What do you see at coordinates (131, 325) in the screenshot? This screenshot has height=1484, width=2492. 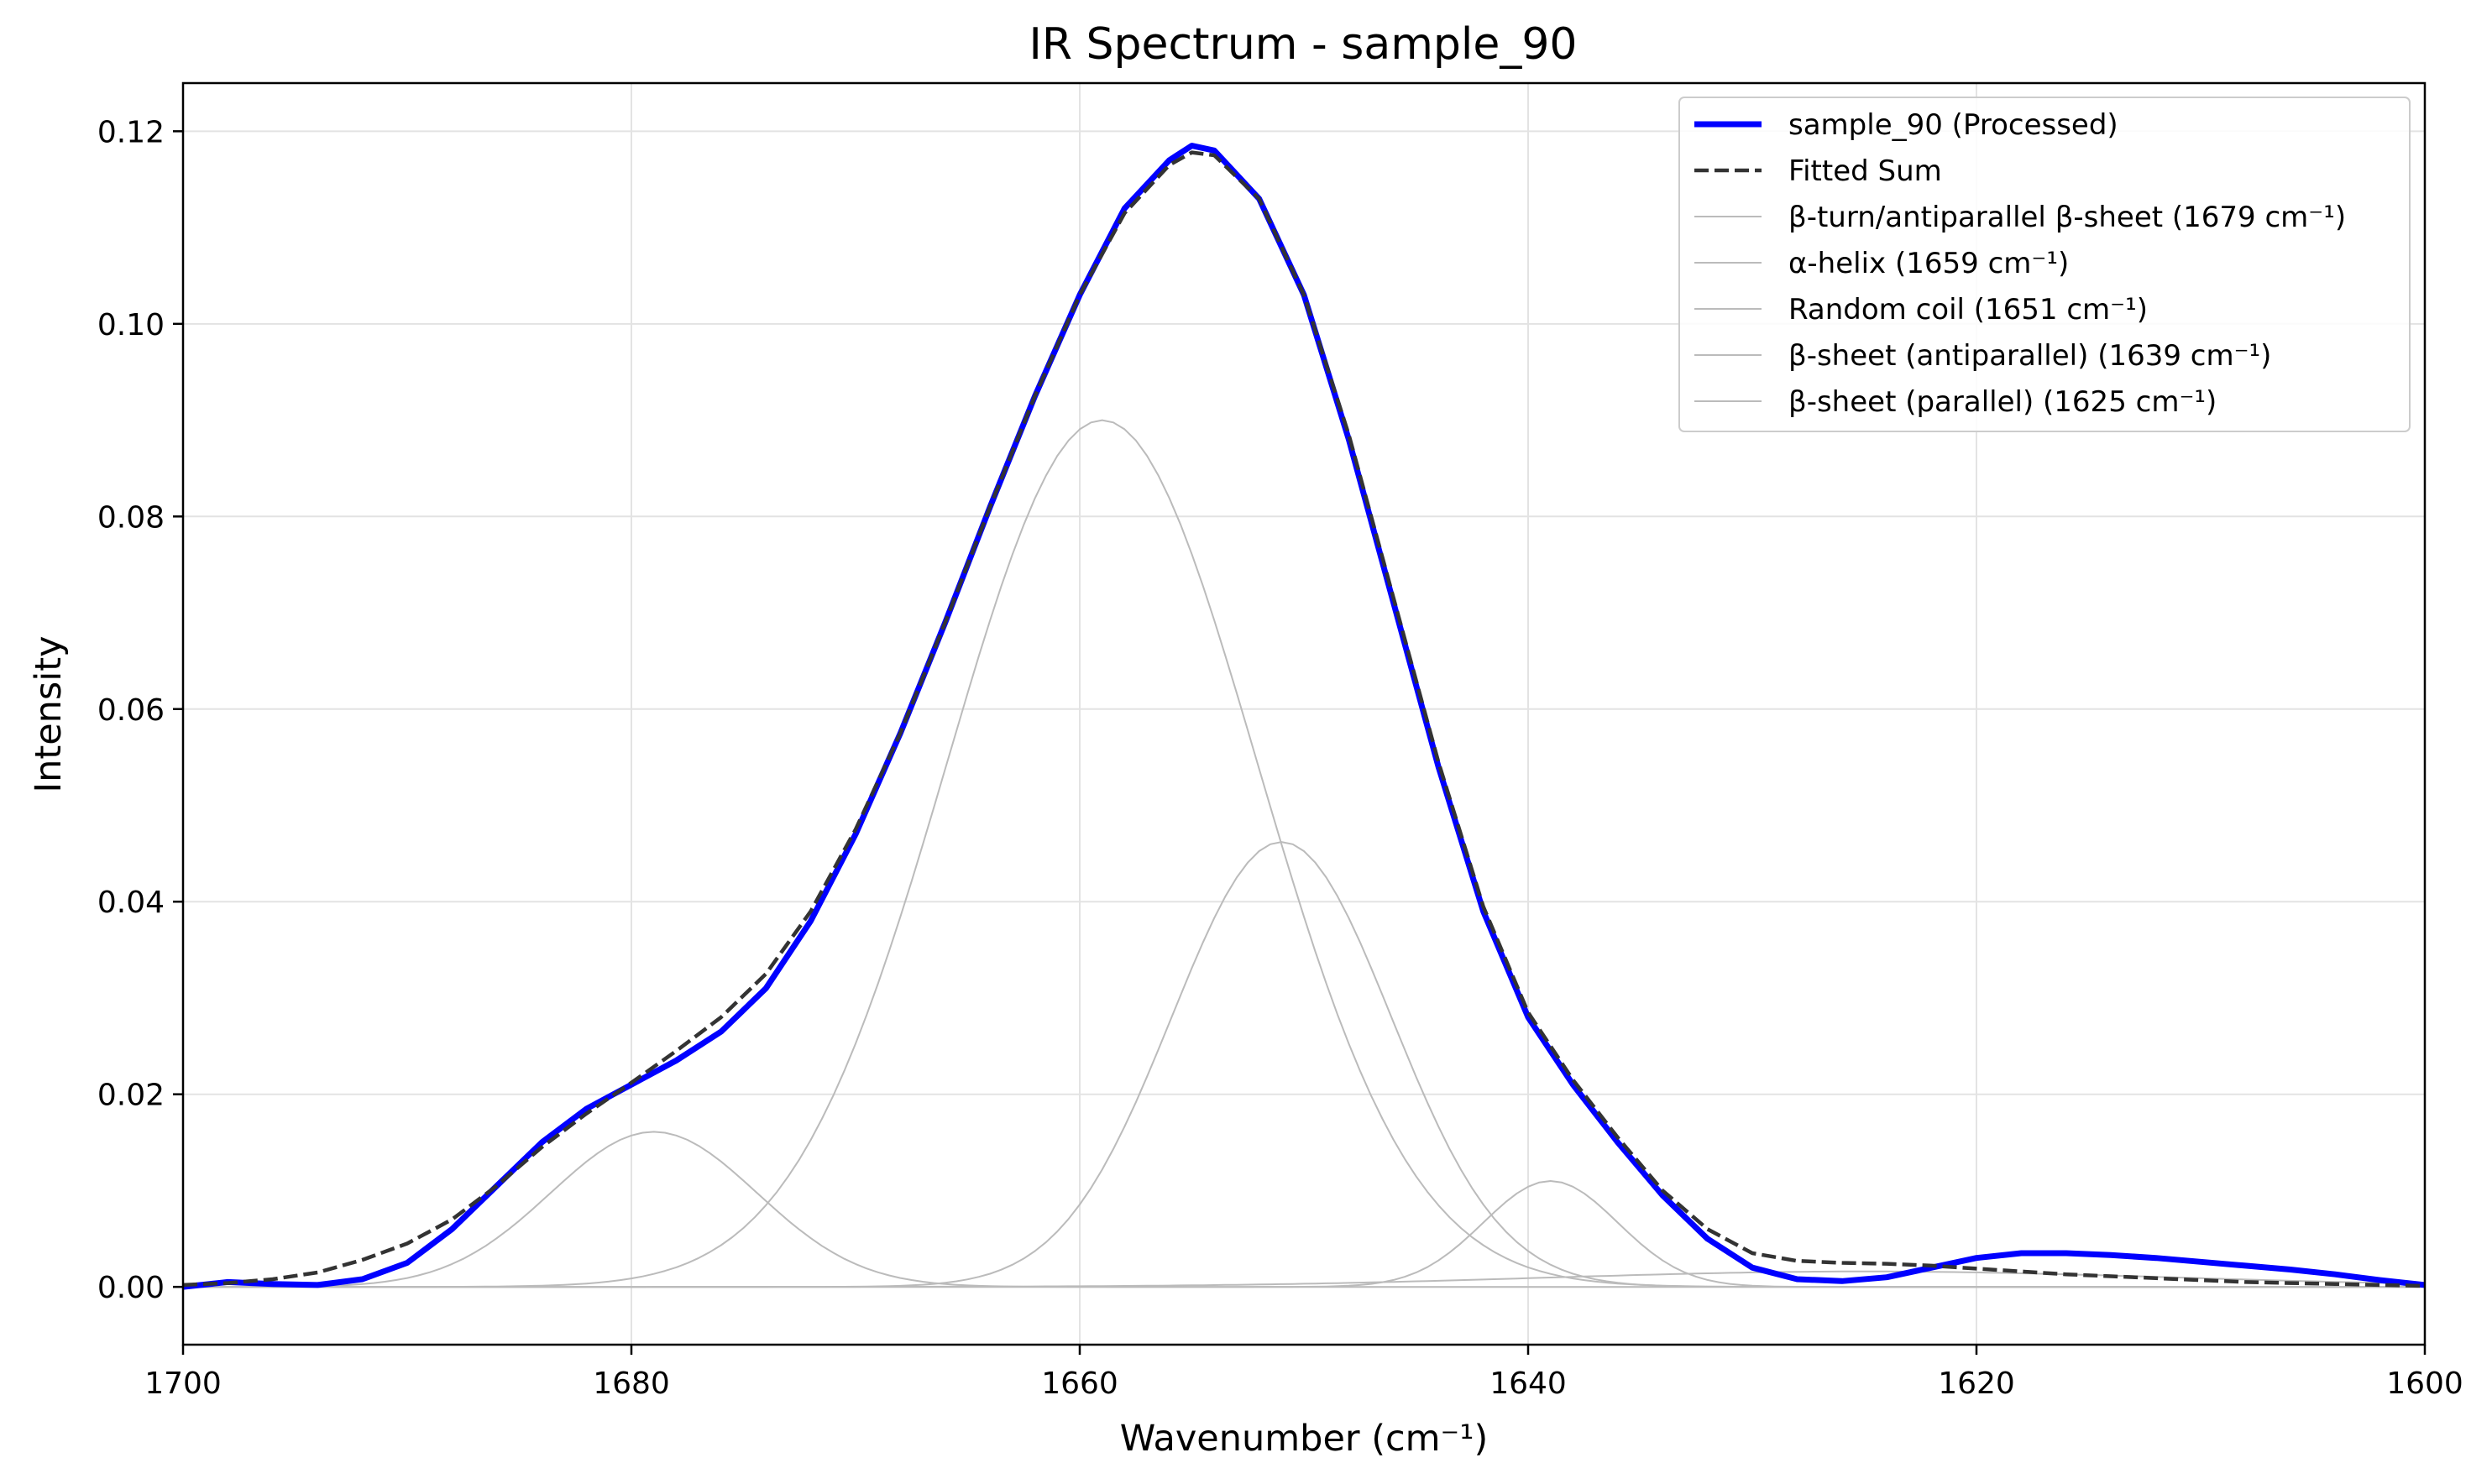 I see `y-tick-label: 0.10` at bounding box center [131, 325].